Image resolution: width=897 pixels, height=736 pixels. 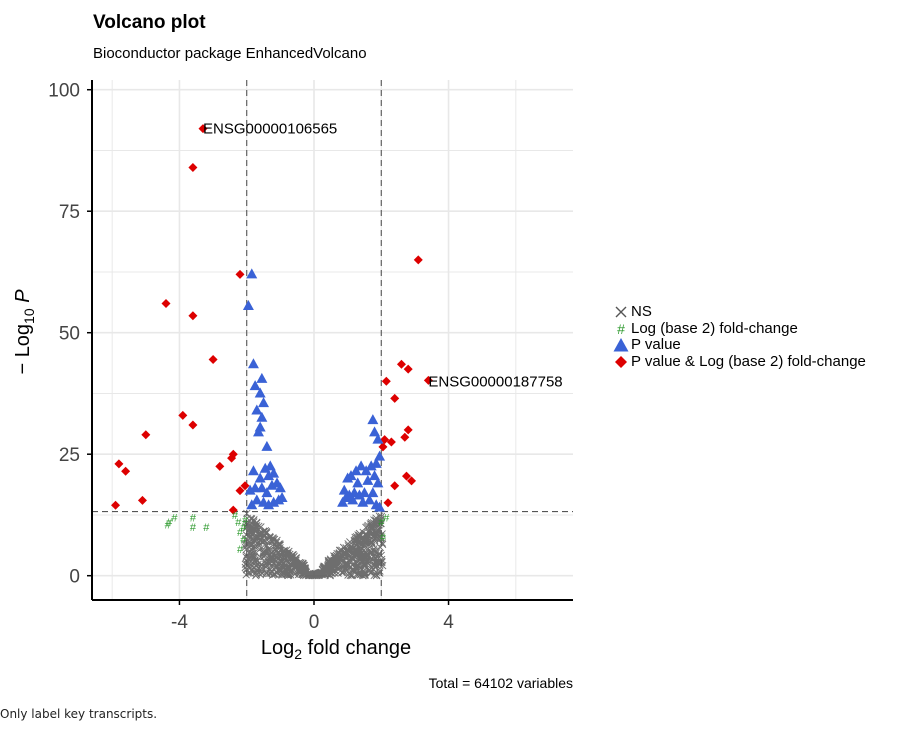 I want to click on figure-caption: Only label key transcripts., so click(x=79, y=714).